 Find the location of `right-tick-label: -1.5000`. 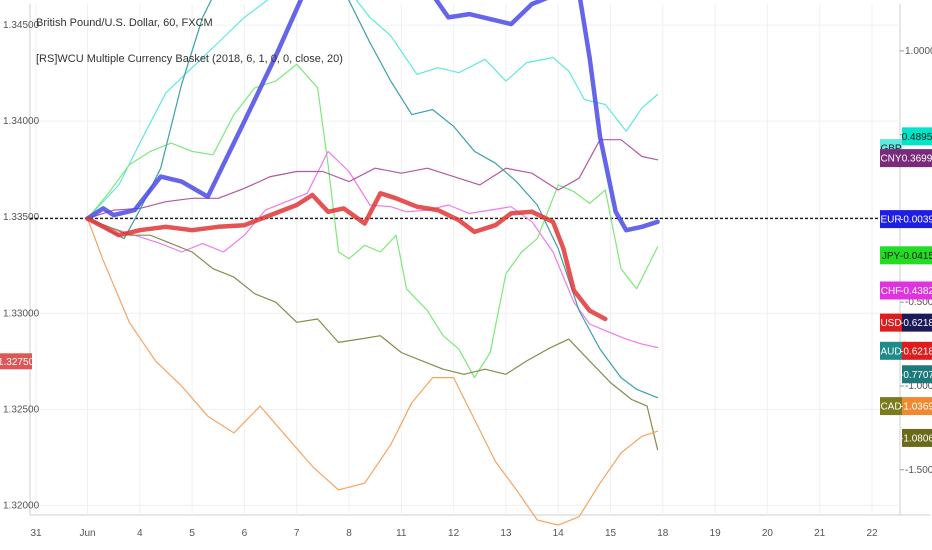

right-tick-label: -1.5000 is located at coordinates (918, 470).